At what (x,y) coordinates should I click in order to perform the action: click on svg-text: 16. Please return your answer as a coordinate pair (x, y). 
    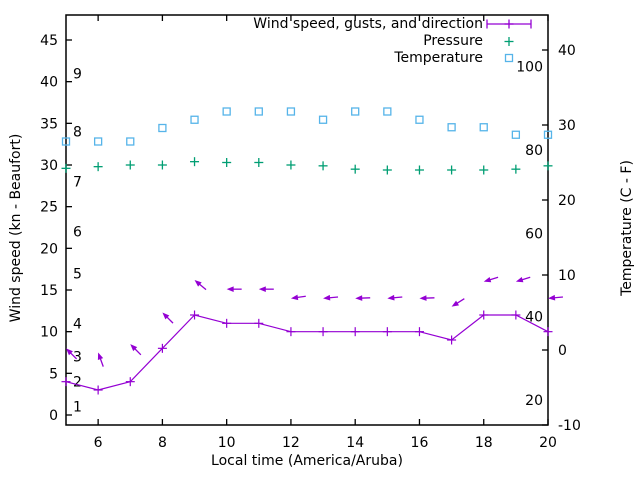
    Looking at the image, I should click on (420, 443).